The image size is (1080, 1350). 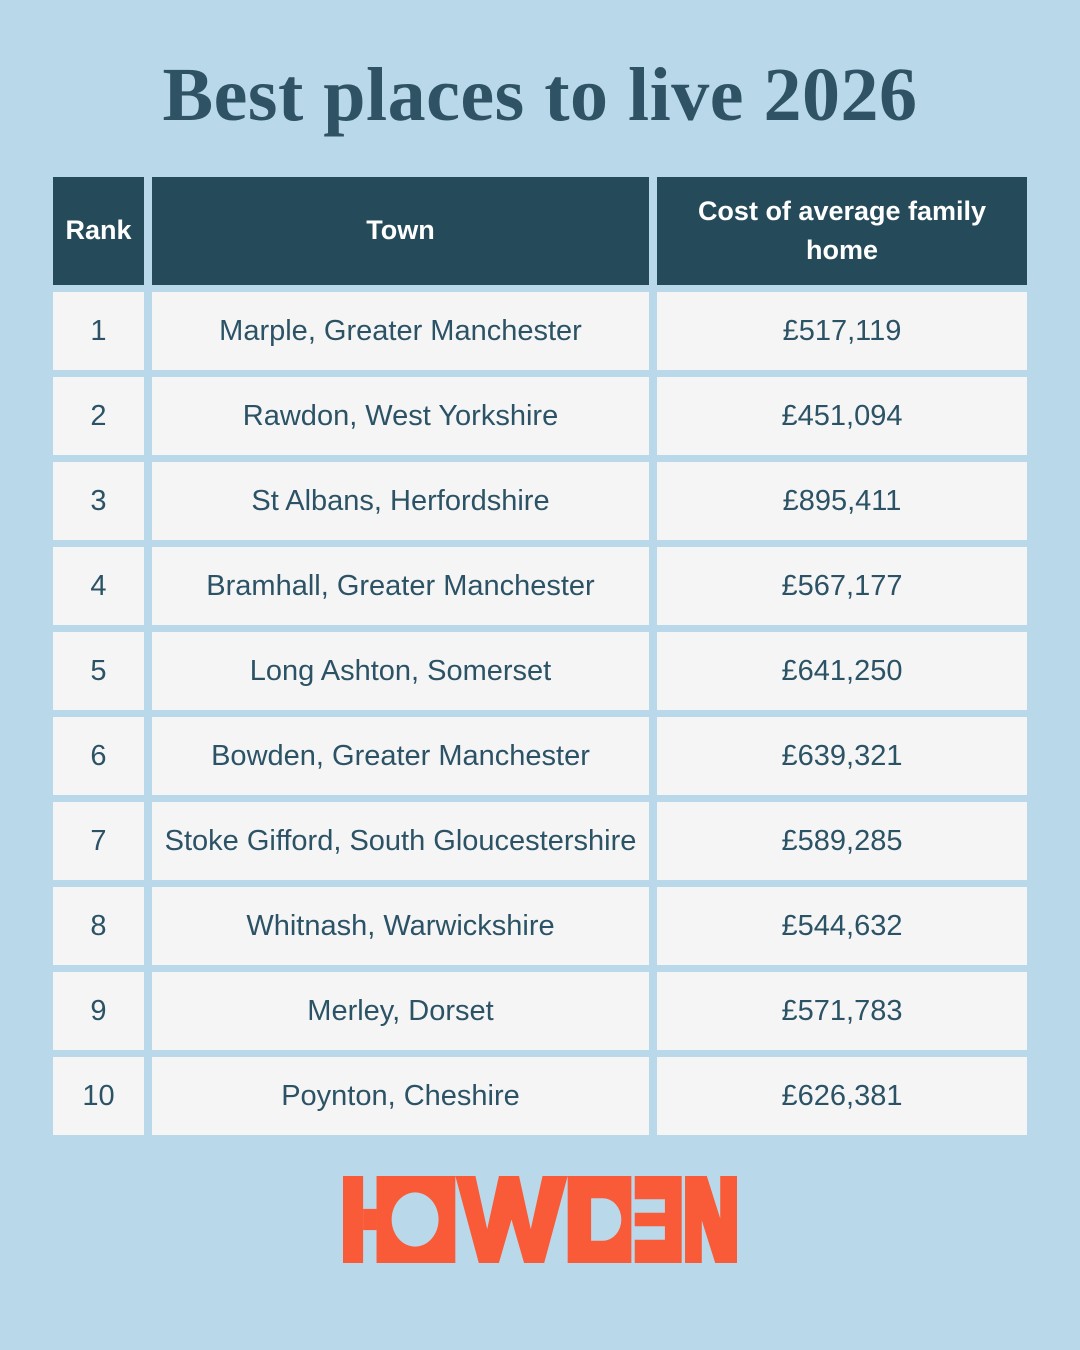 What do you see at coordinates (400, 231) in the screenshot?
I see `column-header-town: Town` at bounding box center [400, 231].